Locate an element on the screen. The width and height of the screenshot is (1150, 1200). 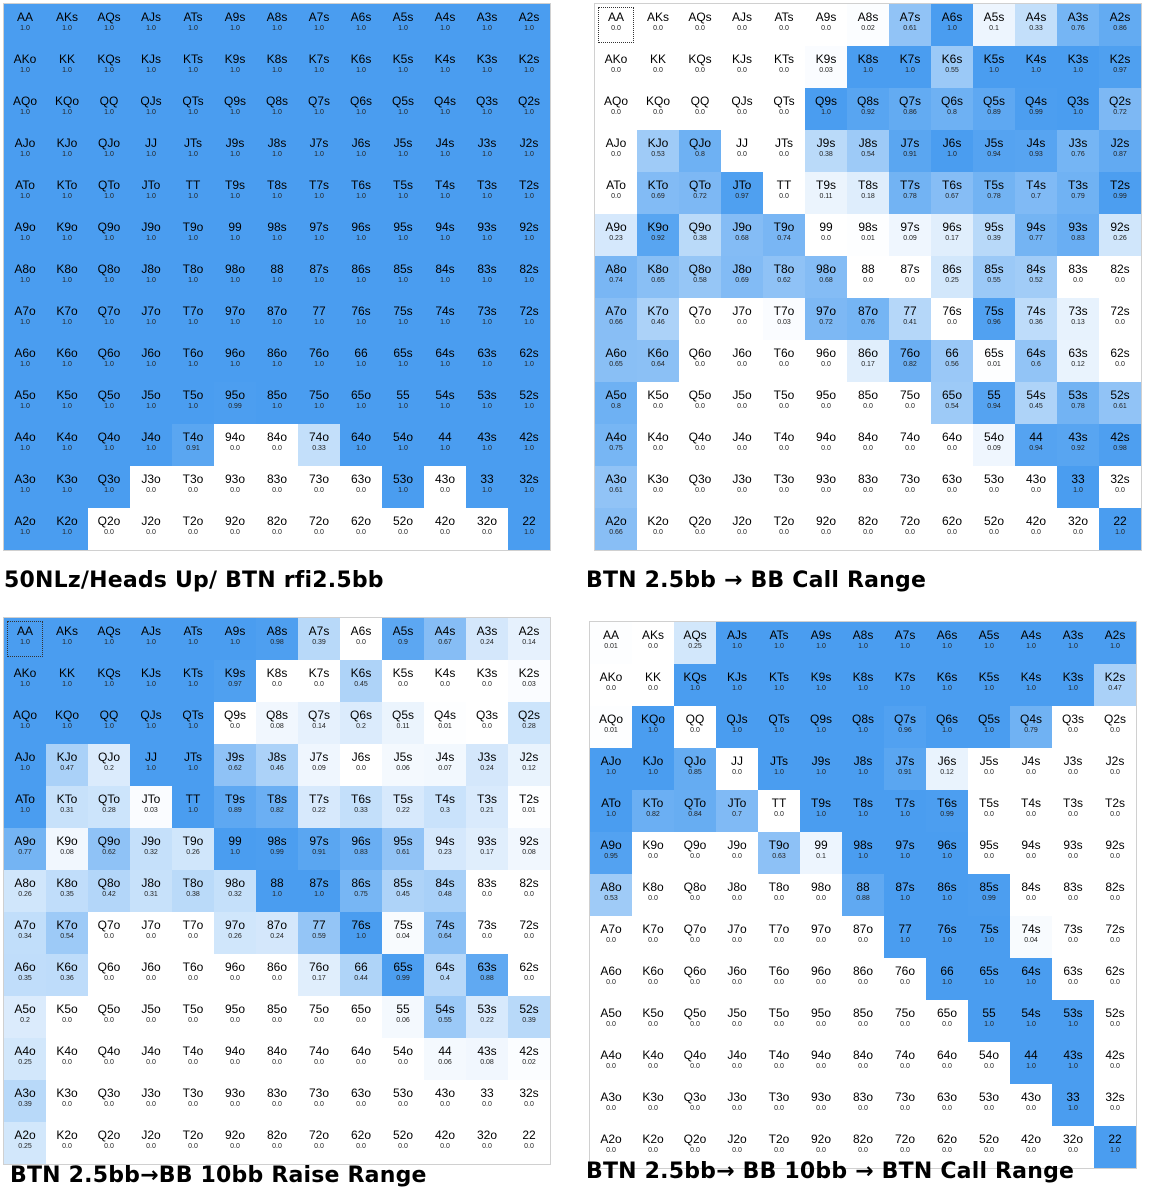
frequency-label: 0.88 is located at coordinates (863, 898).